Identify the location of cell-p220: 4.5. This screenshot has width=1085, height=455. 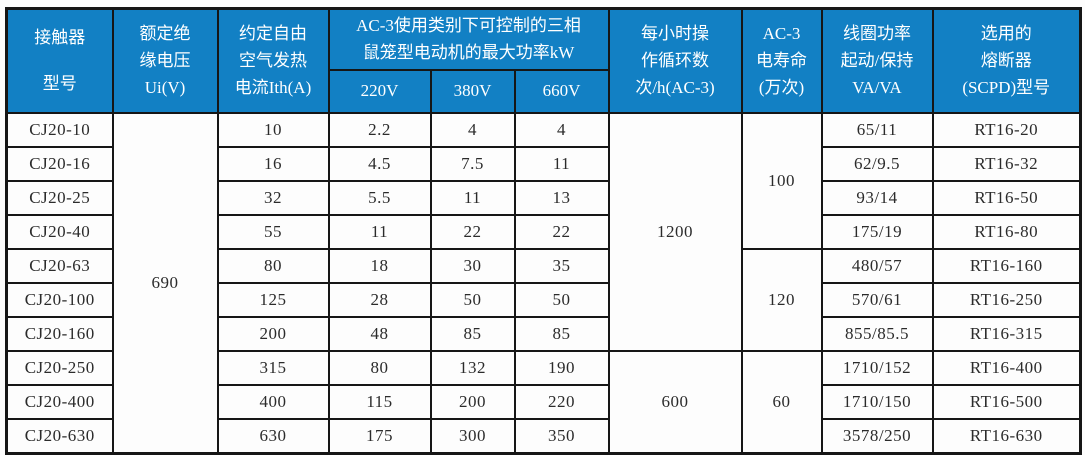
(379, 163).